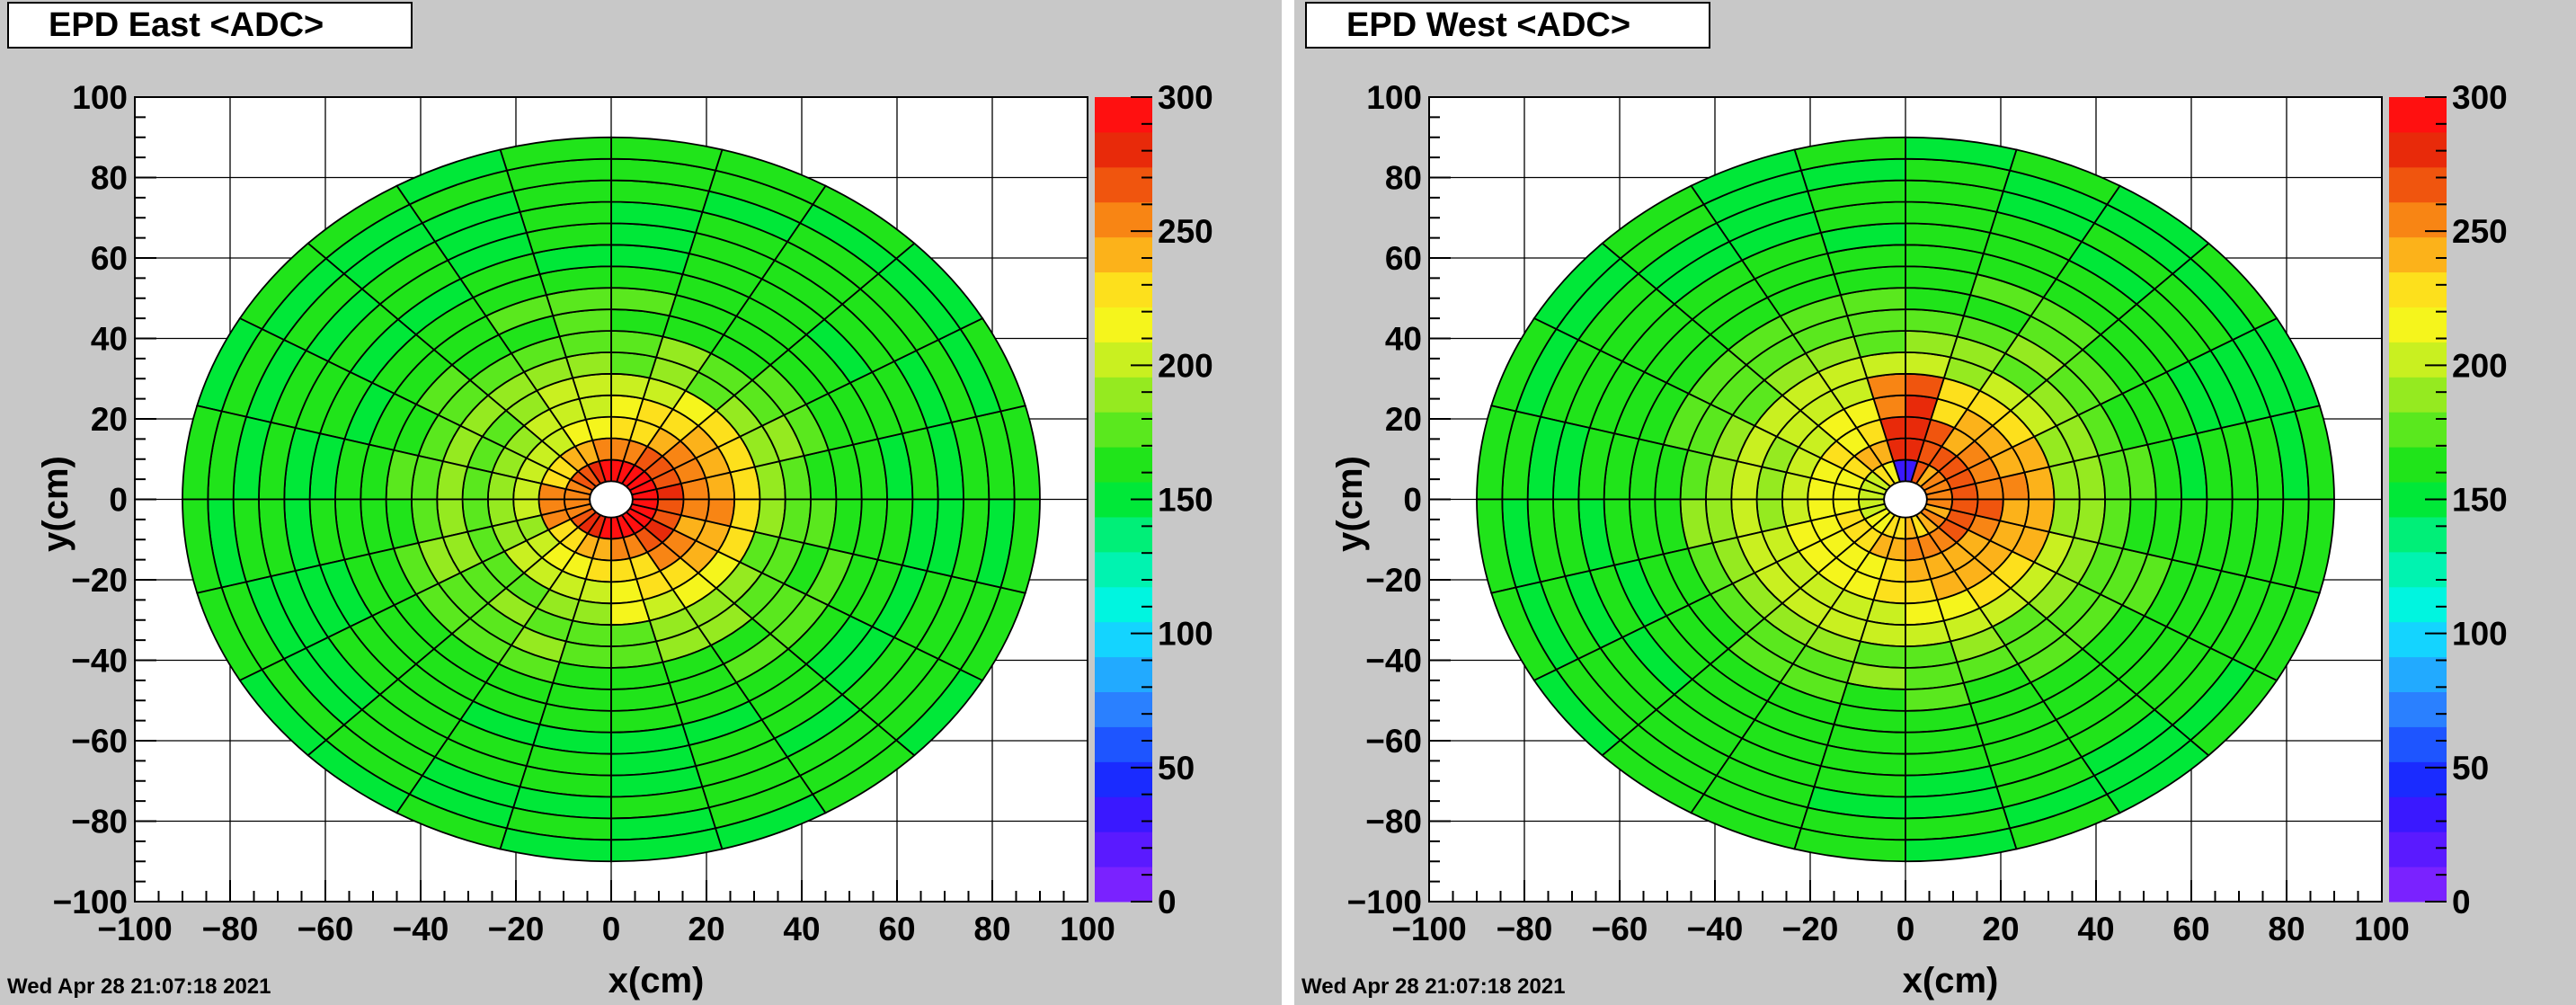  I want to click on y-tick-label: 60, so click(109, 258).